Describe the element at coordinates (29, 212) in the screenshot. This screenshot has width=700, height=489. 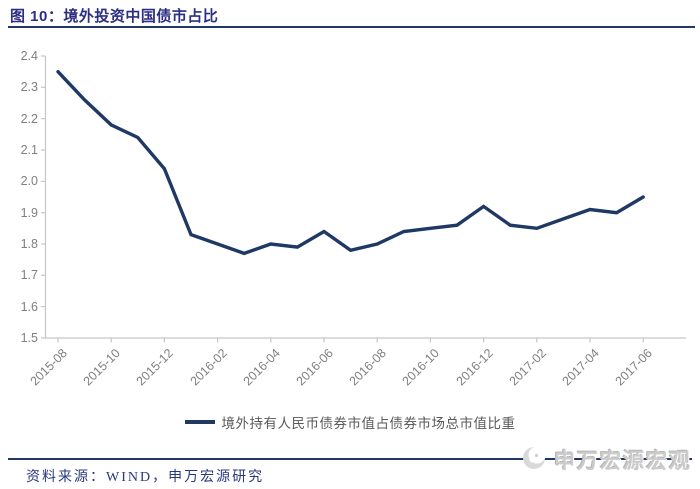
I see `y-axis-tick-label: 1.9` at that location.